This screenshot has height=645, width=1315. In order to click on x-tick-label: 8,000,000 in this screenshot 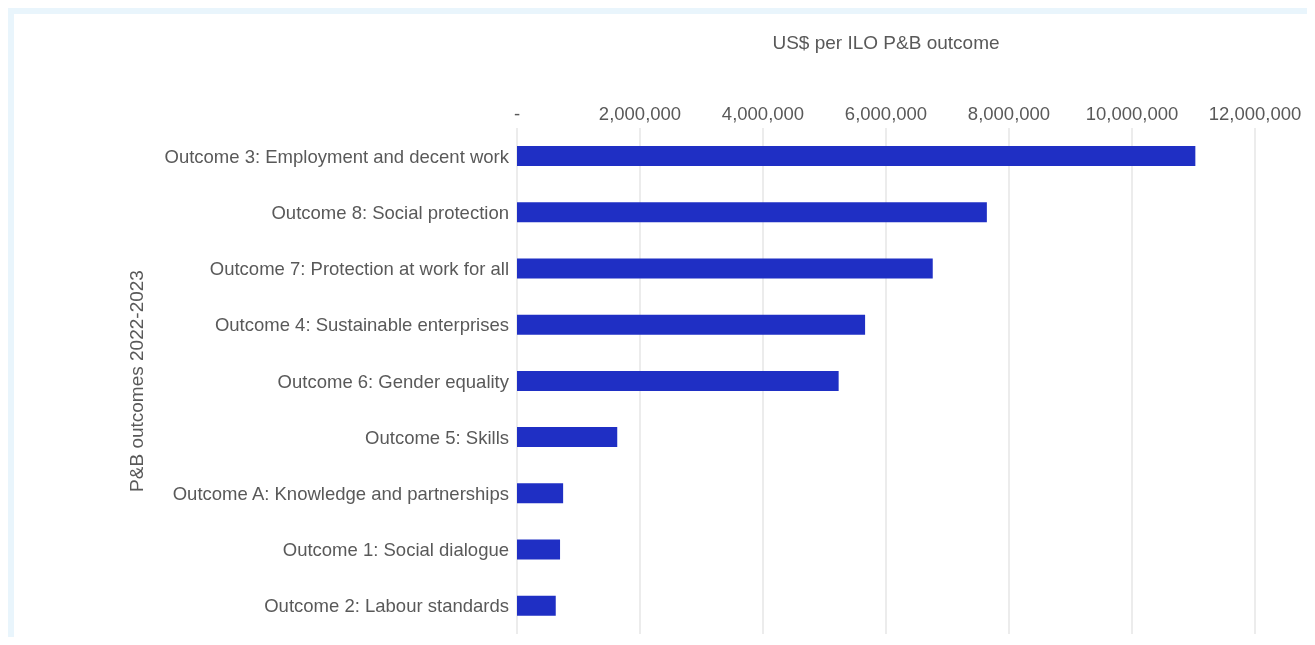, I will do `click(1009, 113)`.